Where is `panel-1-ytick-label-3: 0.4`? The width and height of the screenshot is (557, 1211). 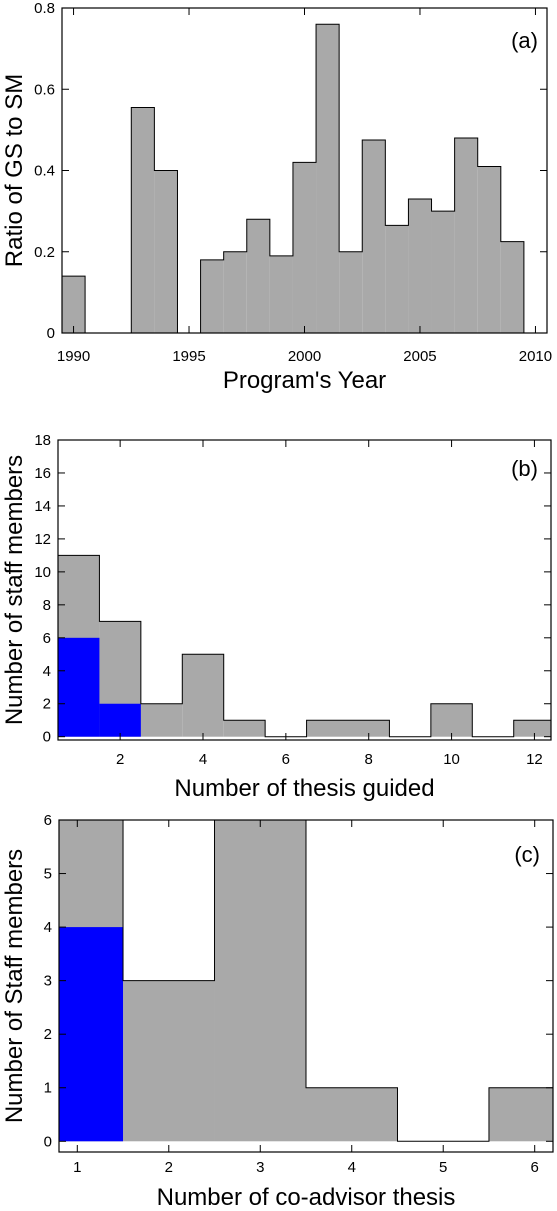 panel-1-ytick-label-3: 0.4 is located at coordinates (44, 171).